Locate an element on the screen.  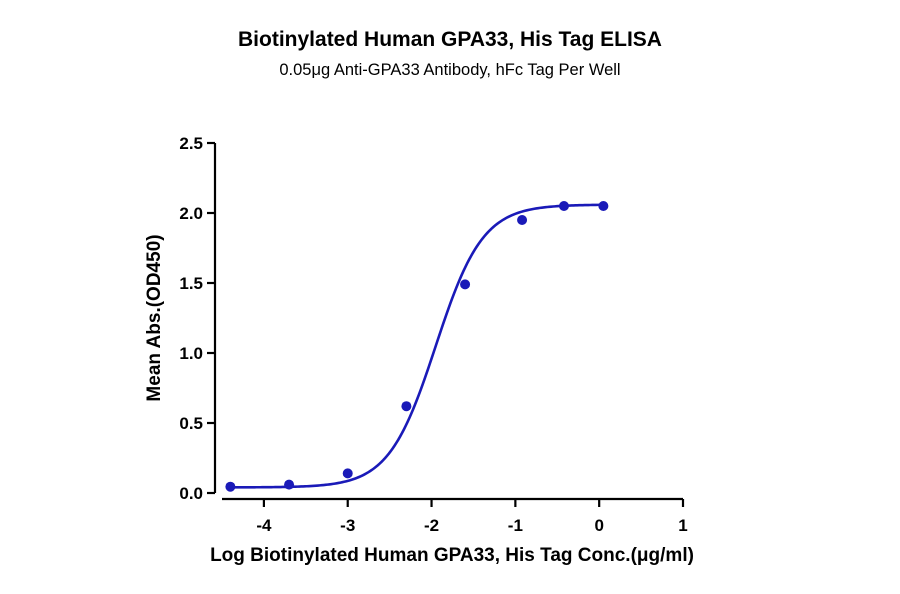
chart-title: Biotinylated Human GPA33, His Tag ELISA is located at coordinates (450, 39).